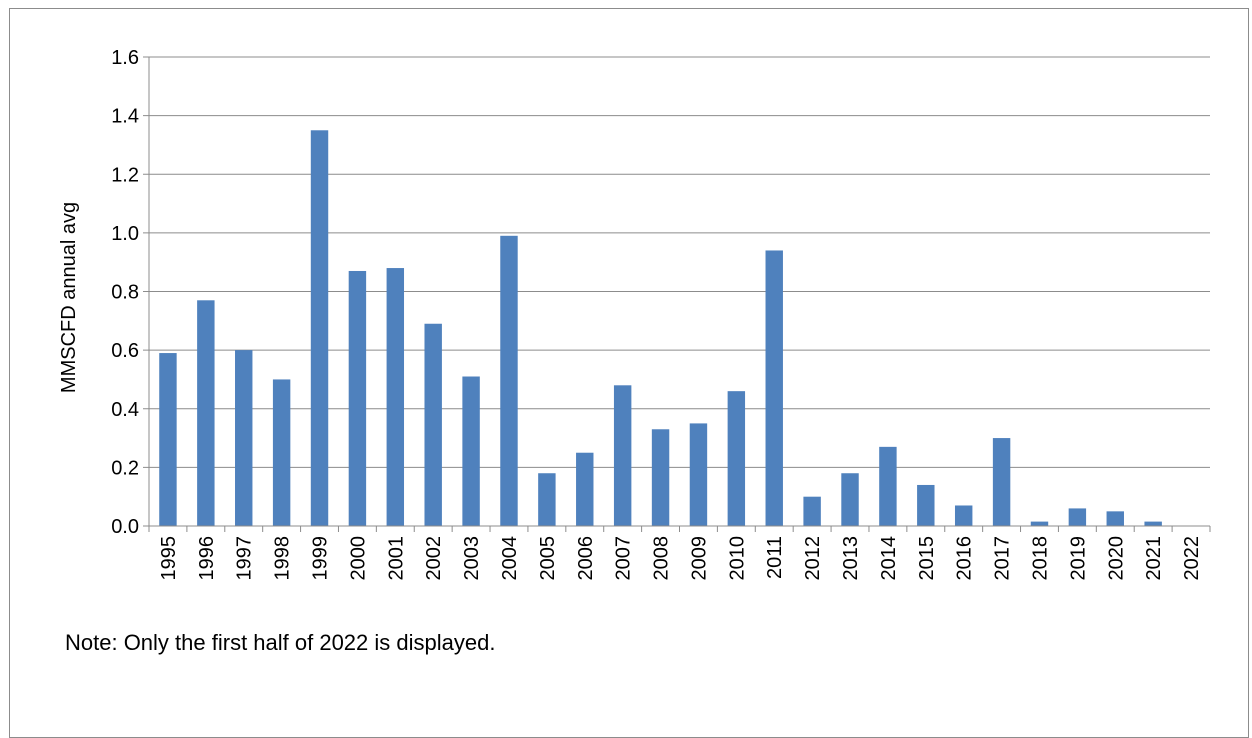  I want to click on bar-2000, so click(357, 398).